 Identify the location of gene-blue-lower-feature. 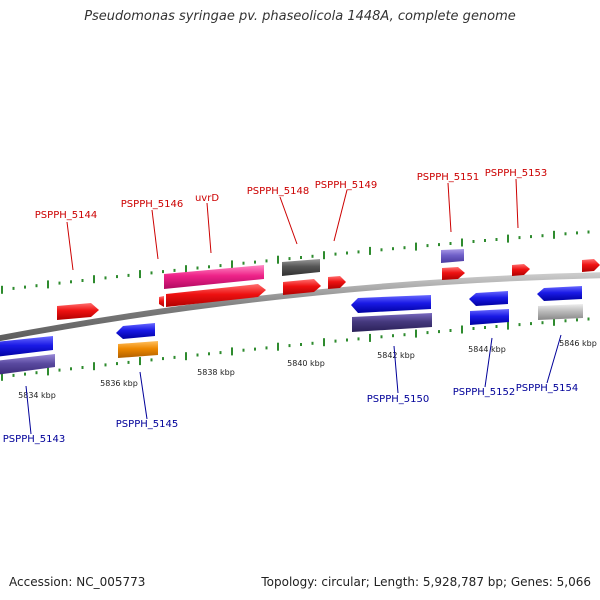
(489, 317).